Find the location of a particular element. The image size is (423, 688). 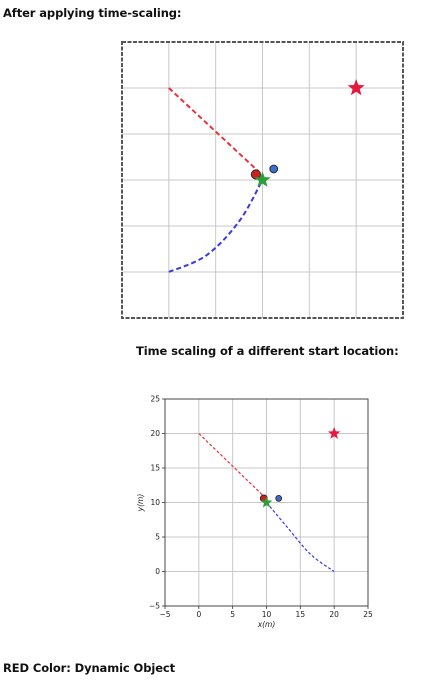

x-tick-label: 20 is located at coordinates (334, 614).